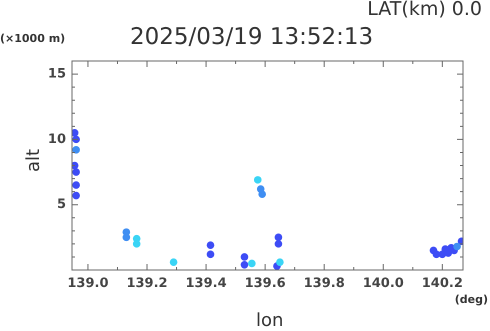  I want to click on text: (×1000 m), so click(33, 38).